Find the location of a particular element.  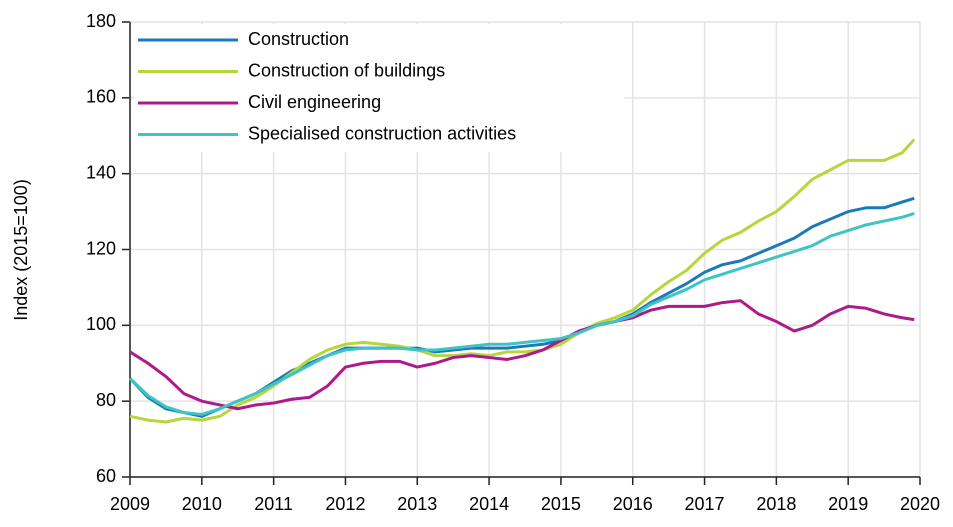

x-tick-label: 2012 is located at coordinates (345, 504).